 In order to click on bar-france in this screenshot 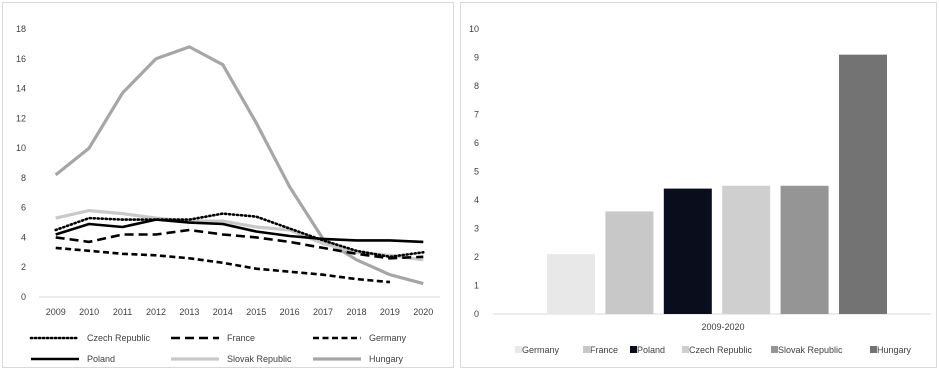, I will do `click(629, 262)`.